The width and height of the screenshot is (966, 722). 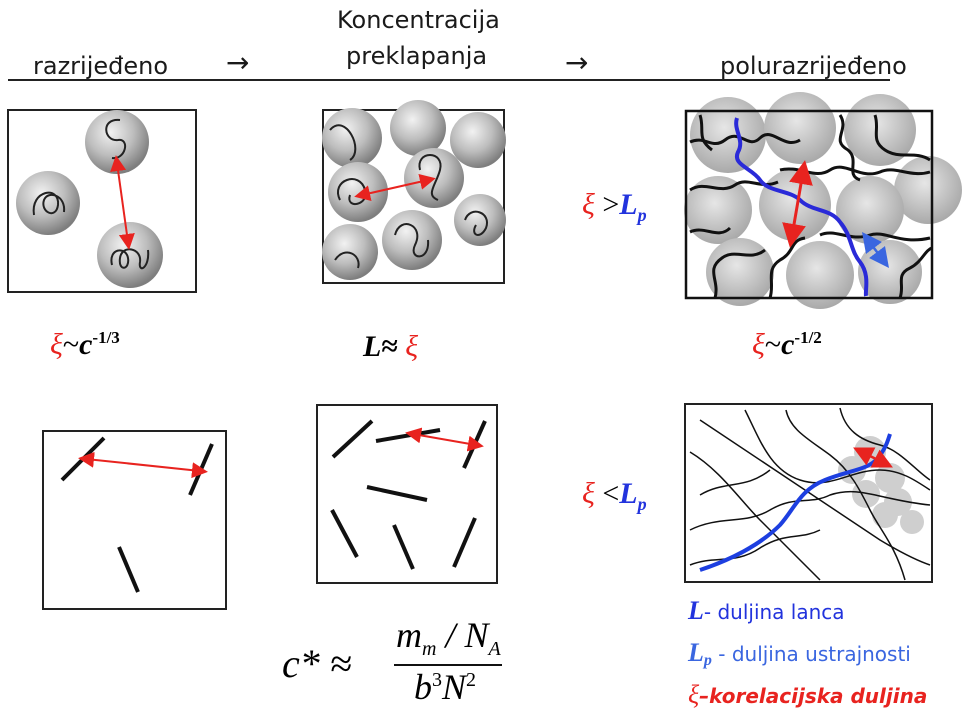 What do you see at coordinates (134, 520) in the screenshot?
I see `dilute-rods-box` at bounding box center [134, 520].